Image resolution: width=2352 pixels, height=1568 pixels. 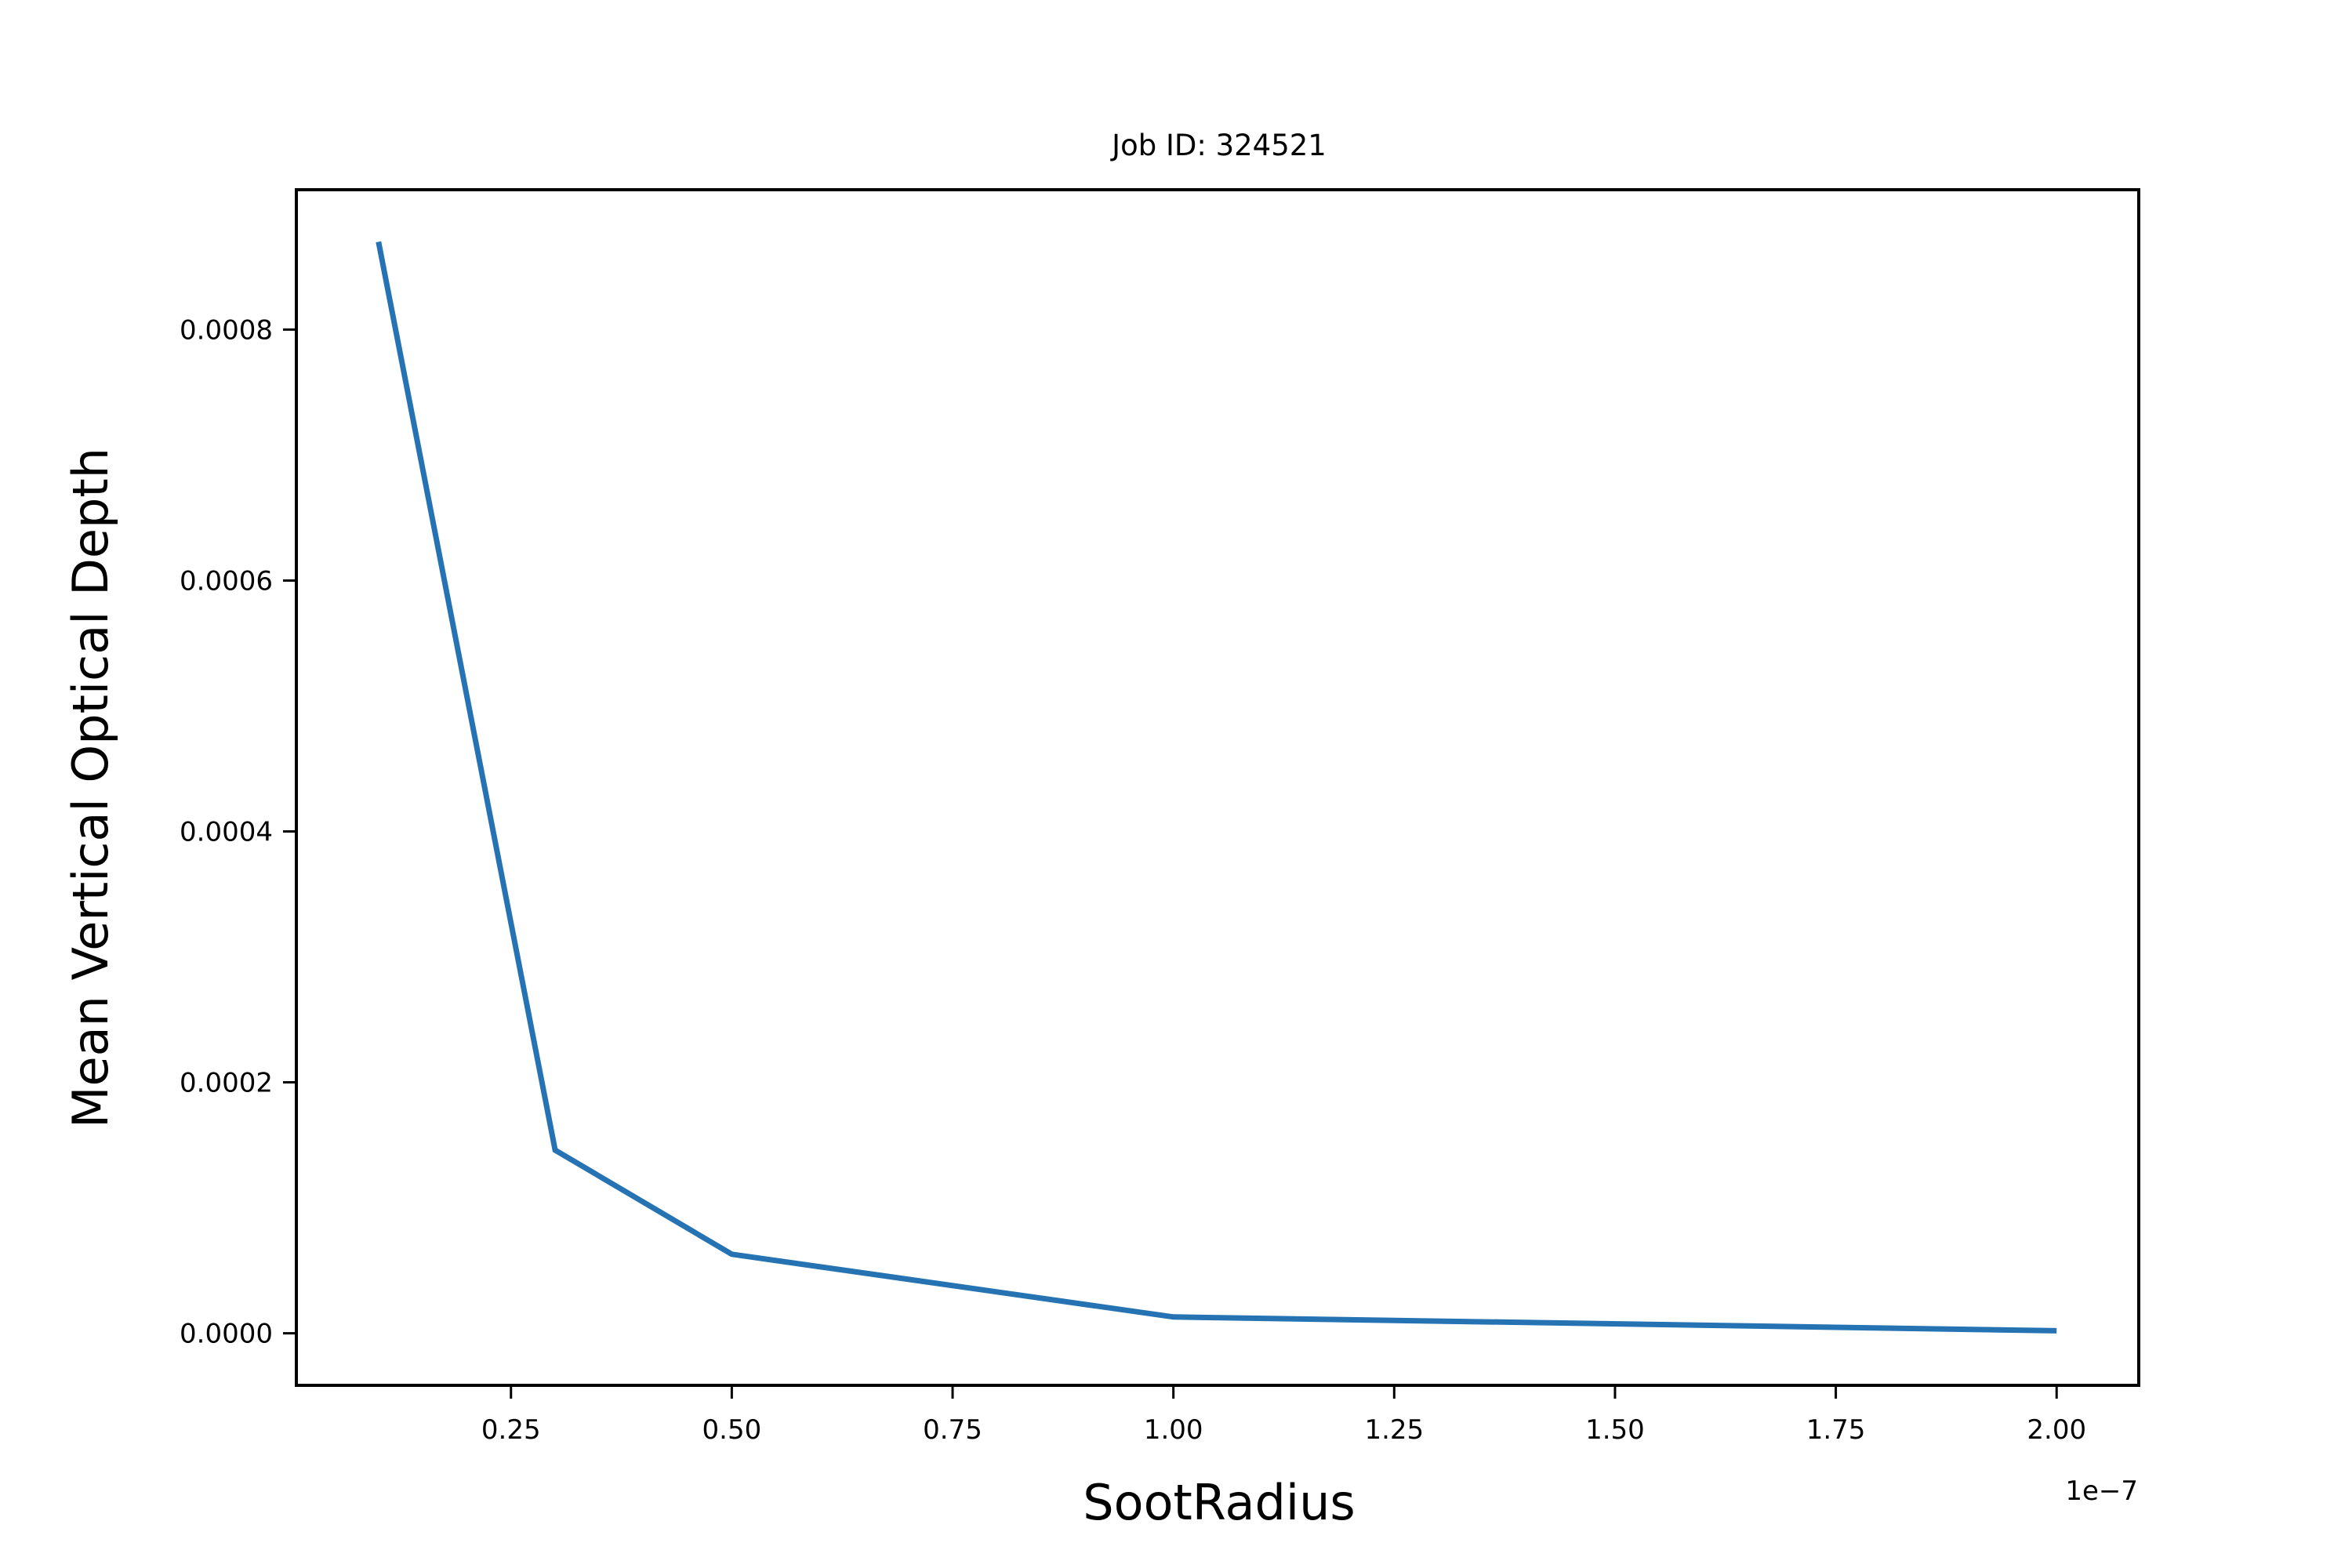 What do you see at coordinates (1218, 145) in the screenshot?
I see `chart-title: Job ID: 324521` at bounding box center [1218, 145].